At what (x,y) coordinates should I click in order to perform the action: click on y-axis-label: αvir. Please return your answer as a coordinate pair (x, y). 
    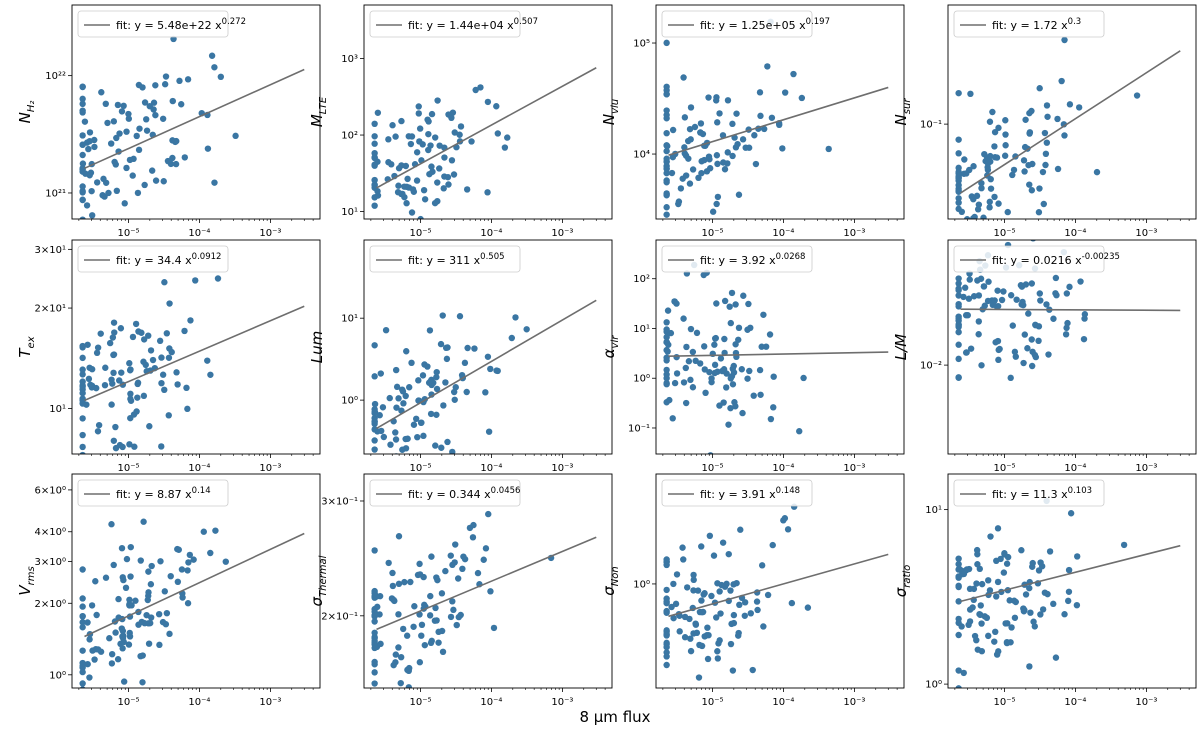
    Looking at the image, I should click on (610, 347).